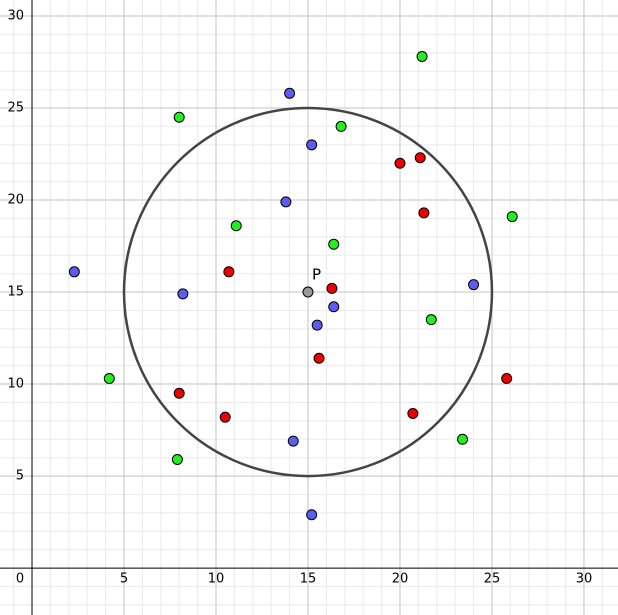  I want to click on x-tick-label: 15, so click(308, 579).